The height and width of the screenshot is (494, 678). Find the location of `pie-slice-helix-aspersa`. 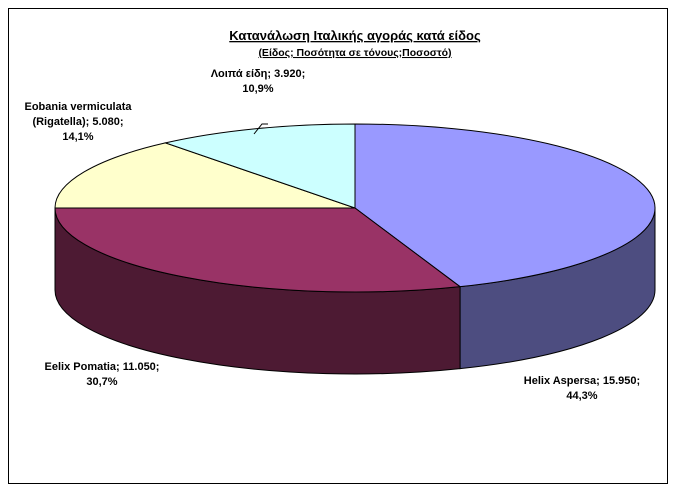

pie-slice-helix-aspersa is located at coordinates (505, 205).